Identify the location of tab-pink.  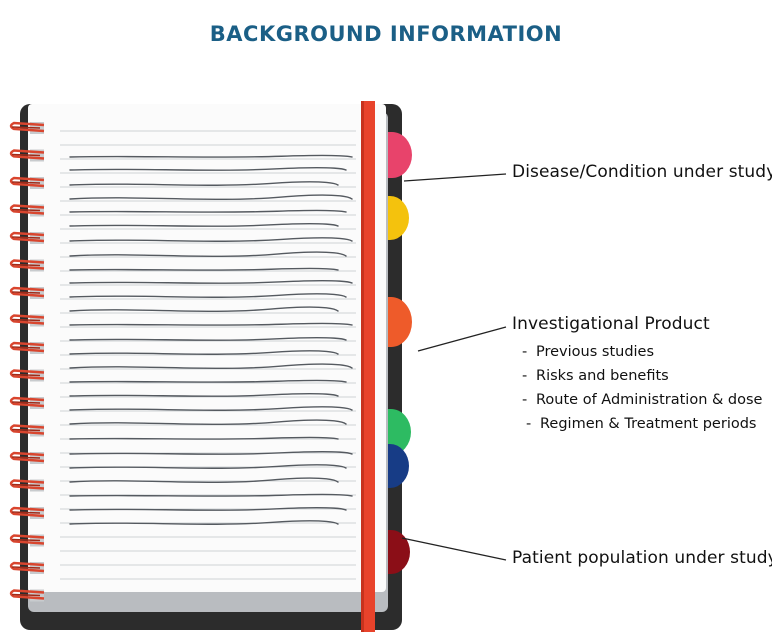
(399, 155).